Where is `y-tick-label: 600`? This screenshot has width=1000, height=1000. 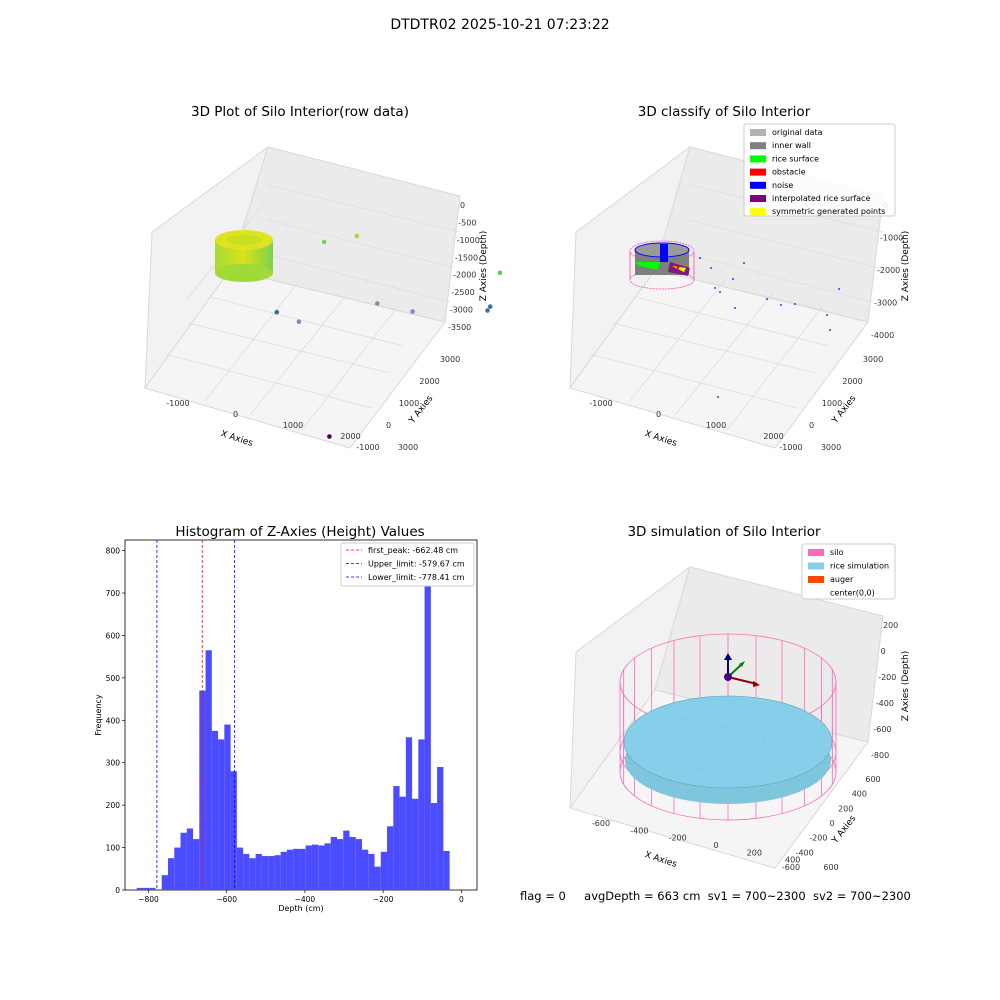 y-tick-label: 600 is located at coordinates (872, 779).